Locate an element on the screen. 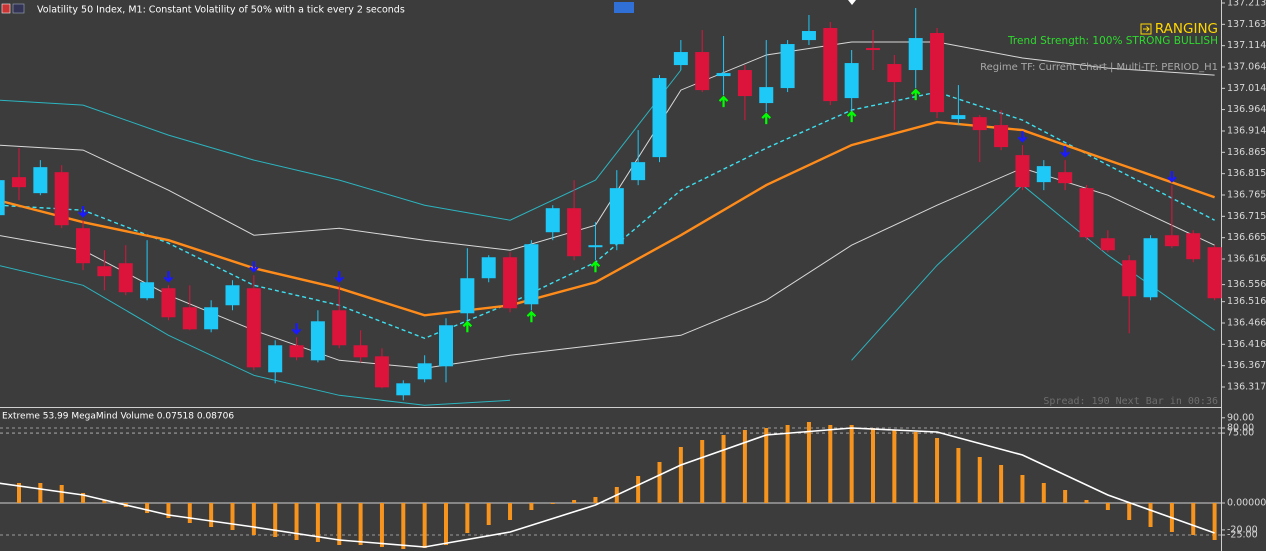 This screenshot has height=551, width=1266. y-tick-label: 136.5165 is located at coordinates (1246, 301).